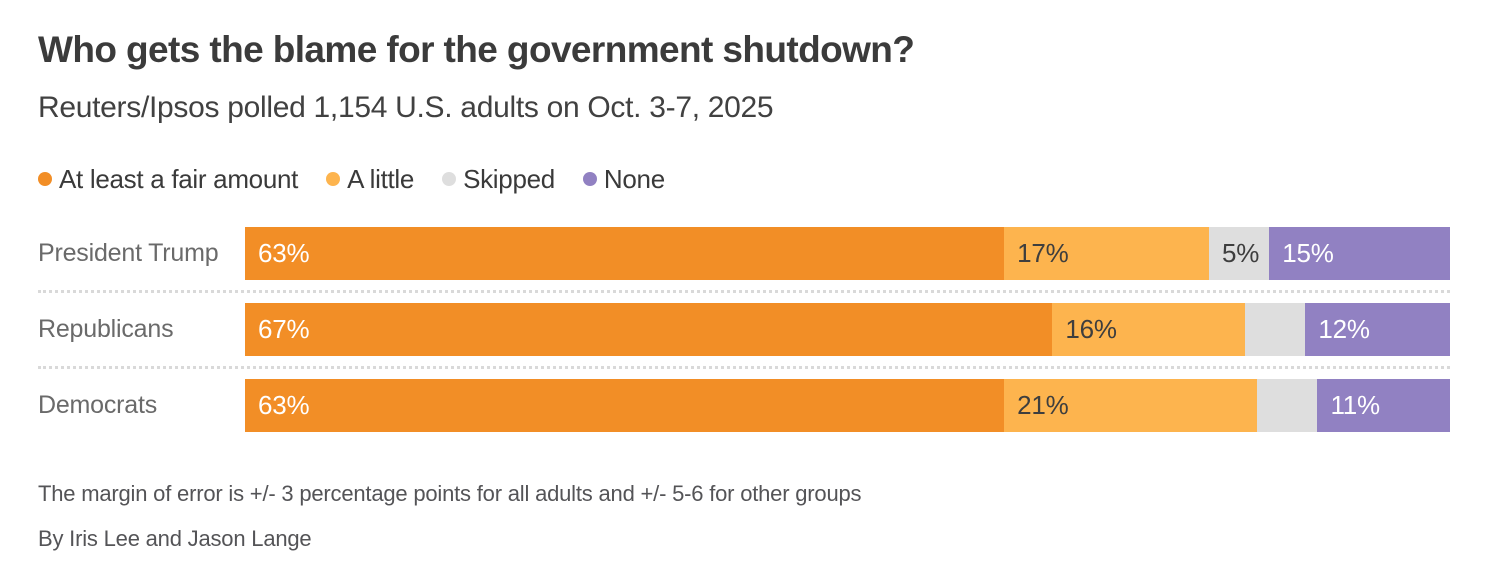 The image size is (1500, 566). I want to click on legend-item-a-little: A little, so click(370, 179).